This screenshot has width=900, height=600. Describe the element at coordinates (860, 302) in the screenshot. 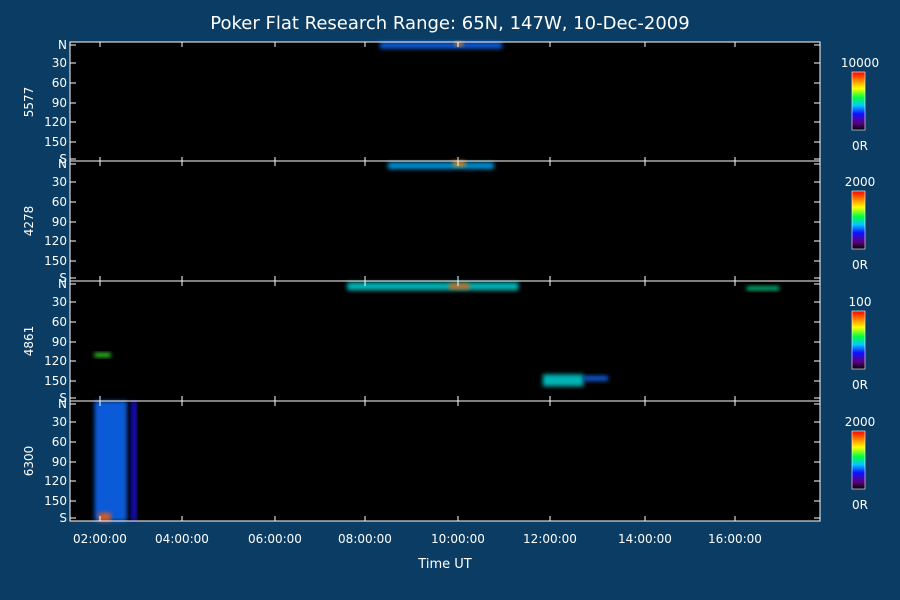

I see `scale-max-label: 100` at that location.